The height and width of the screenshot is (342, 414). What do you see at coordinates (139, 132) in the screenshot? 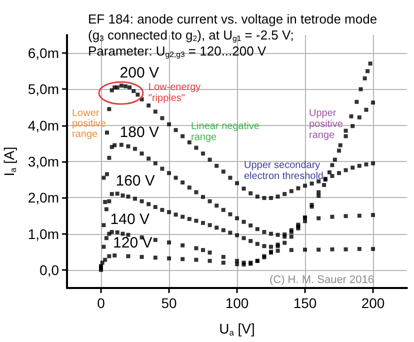
I see `series-label: 180 V` at bounding box center [139, 132].